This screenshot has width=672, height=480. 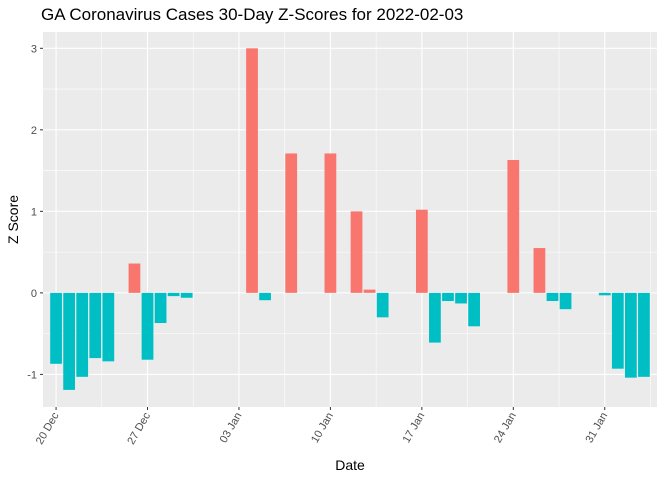 I want to click on x-tick-label: 27 Dec, so click(x=139, y=428).